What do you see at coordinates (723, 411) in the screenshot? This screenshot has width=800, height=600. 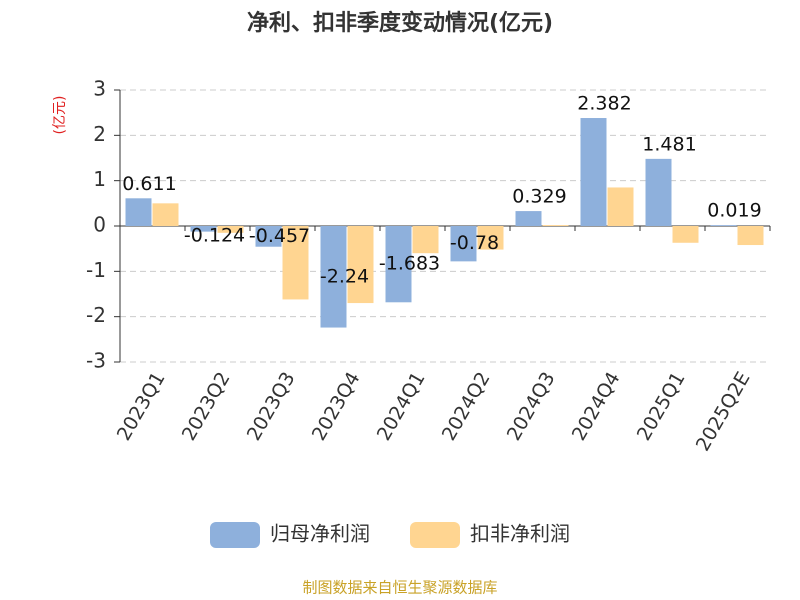 I see `x-tick-label: 2025Q2E` at bounding box center [723, 411].